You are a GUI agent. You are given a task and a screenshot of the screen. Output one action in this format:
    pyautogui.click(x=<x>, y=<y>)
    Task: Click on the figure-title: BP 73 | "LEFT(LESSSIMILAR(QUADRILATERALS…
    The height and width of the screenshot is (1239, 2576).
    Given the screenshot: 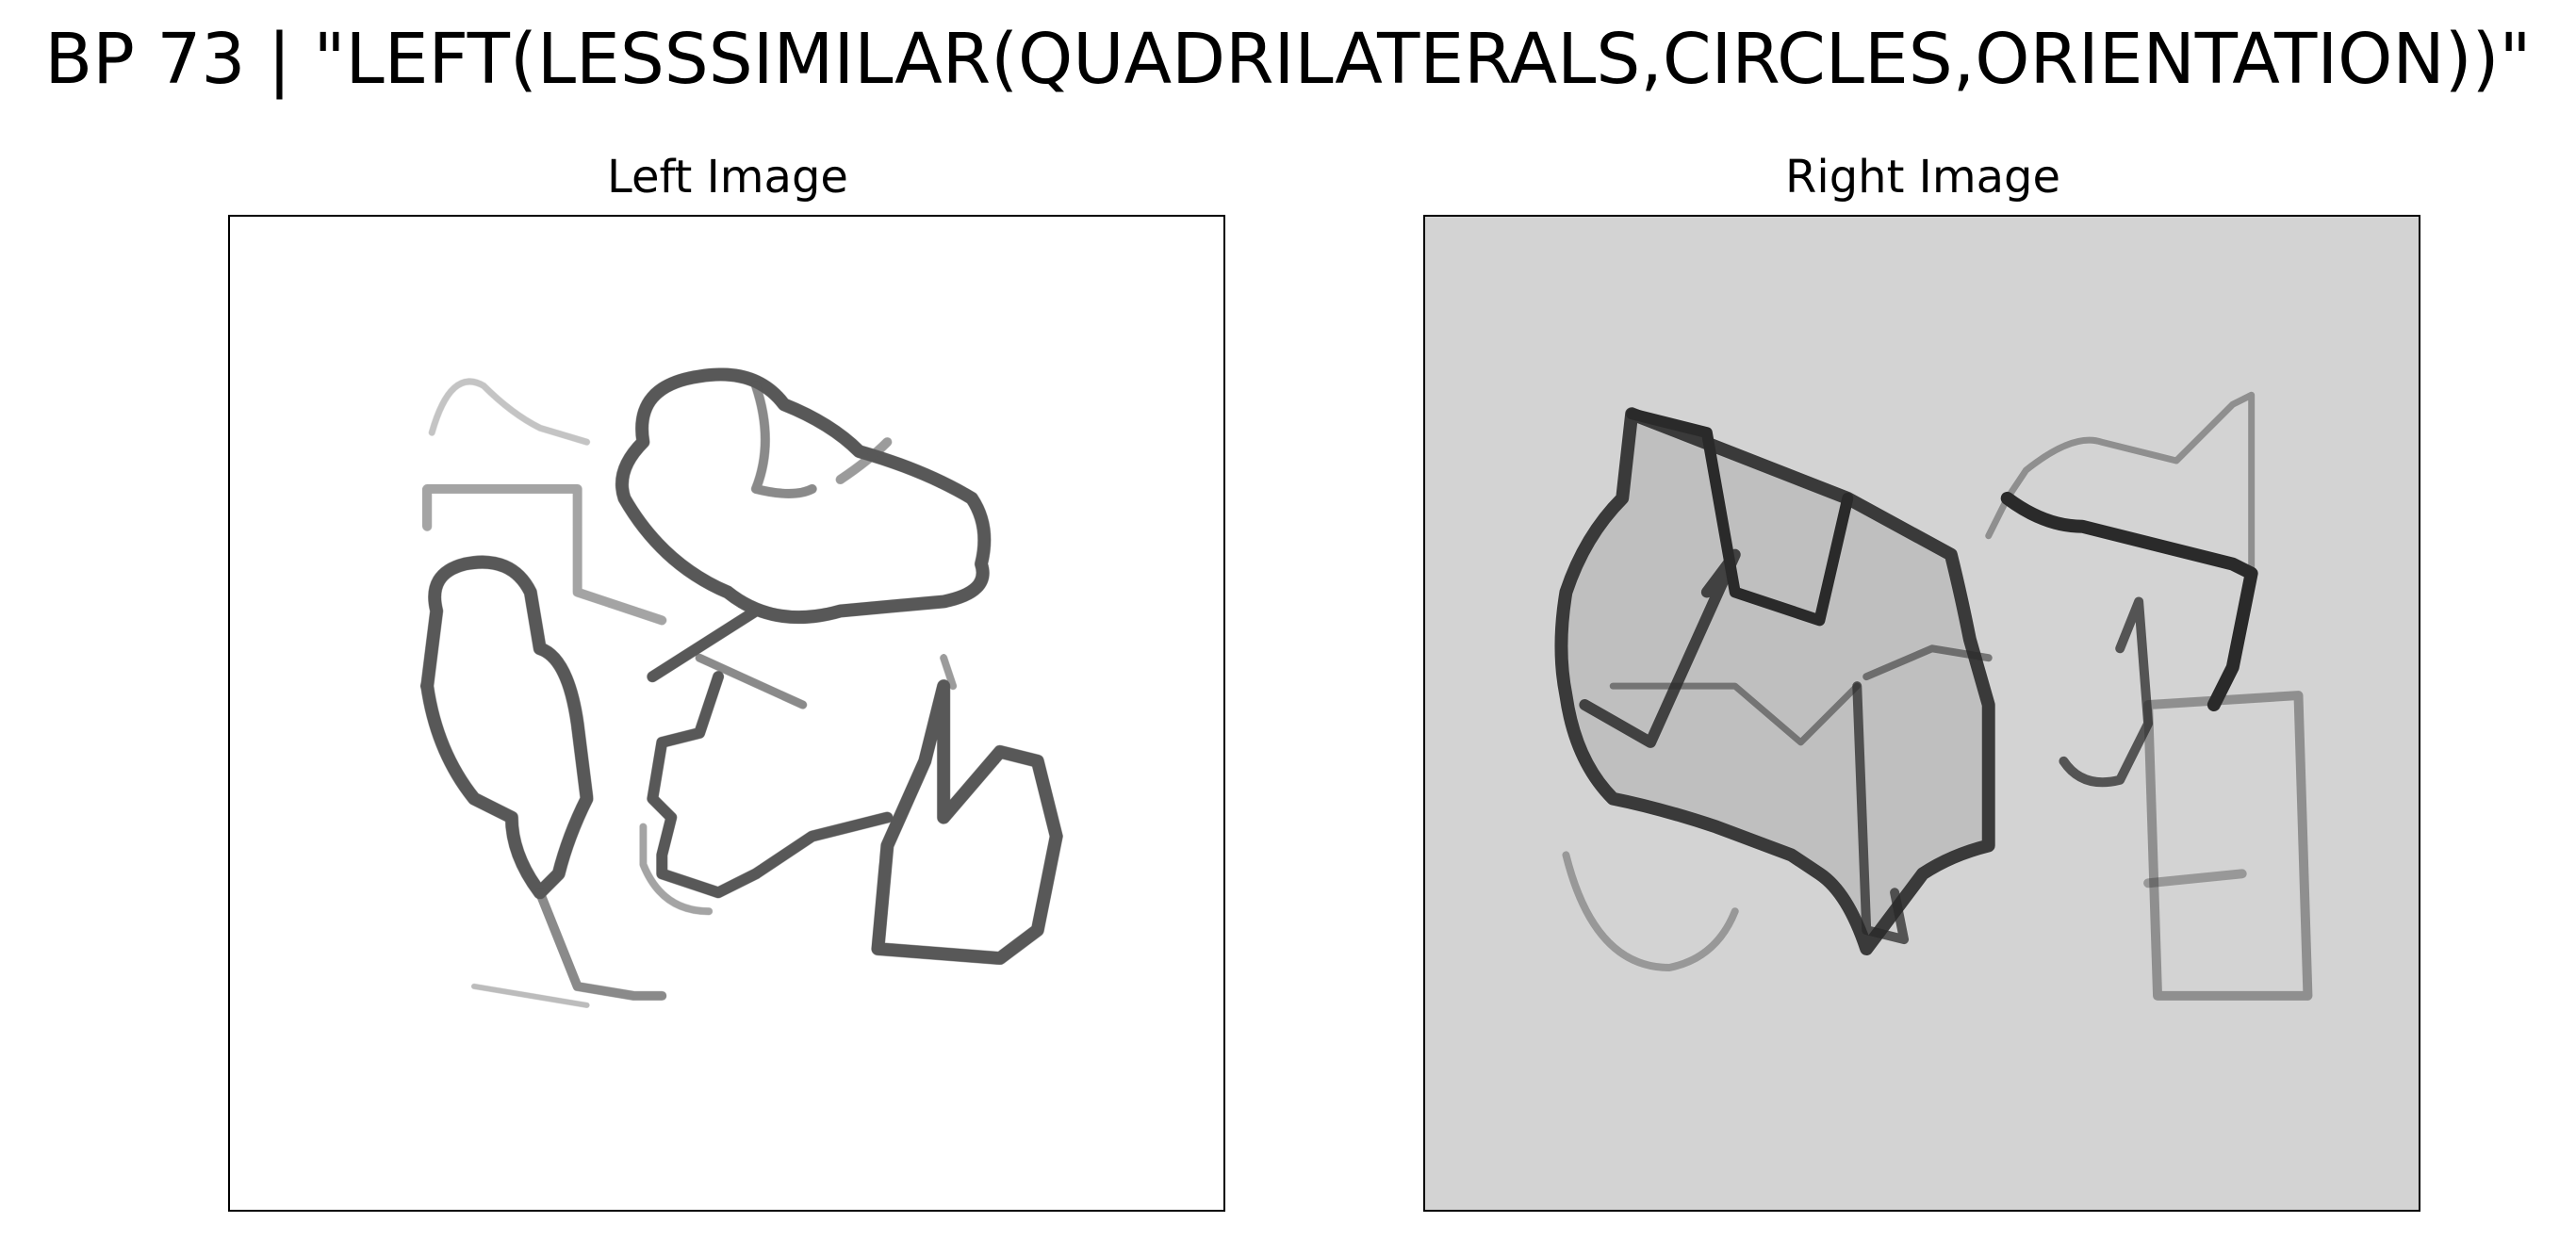 What is the action you would take?
    pyautogui.click(x=1288, y=59)
    